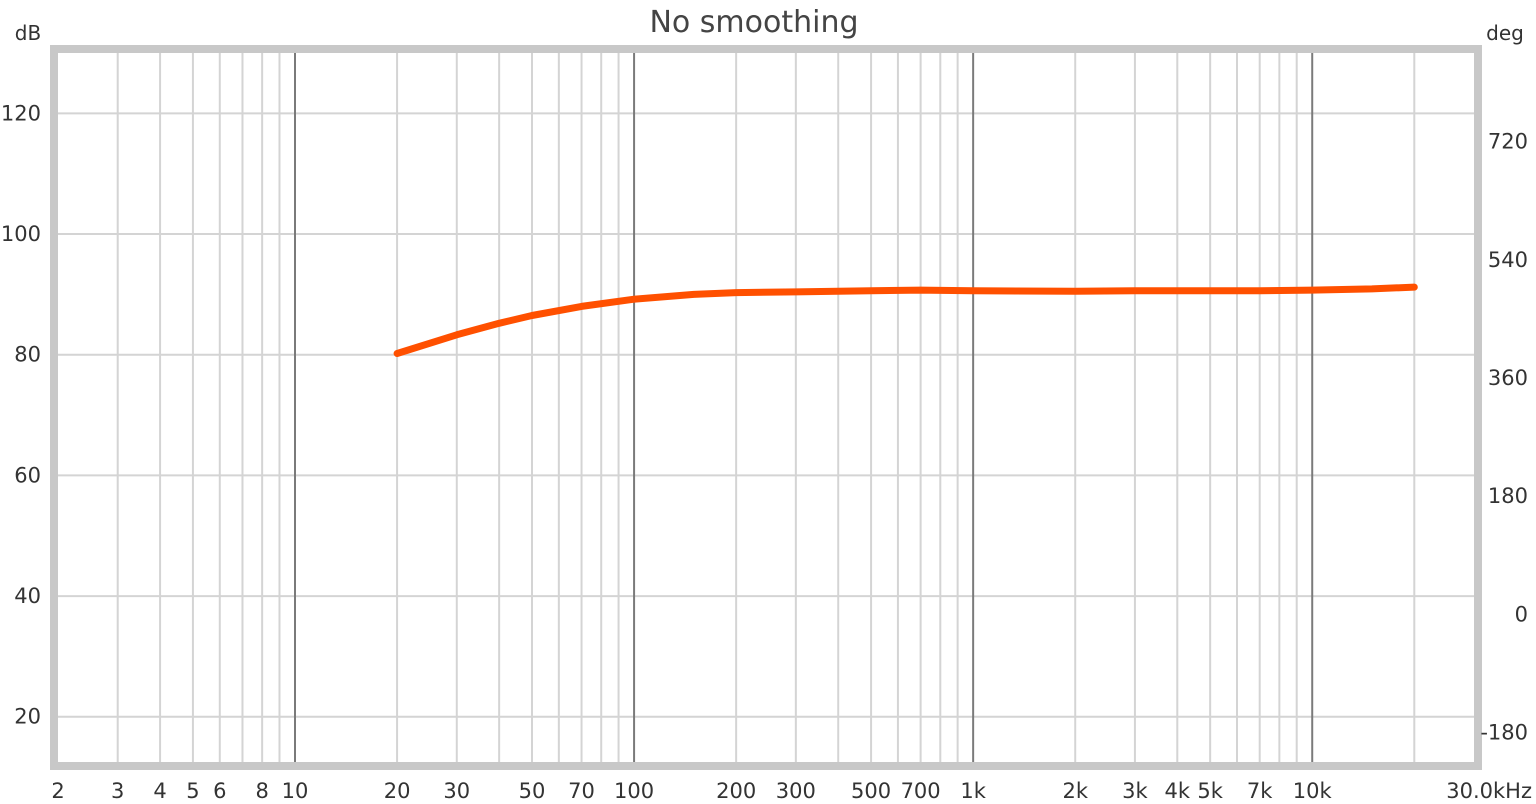 This screenshot has height=804, width=1536. What do you see at coordinates (921, 791) in the screenshot?
I see `x-tick-label: 700` at bounding box center [921, 791].